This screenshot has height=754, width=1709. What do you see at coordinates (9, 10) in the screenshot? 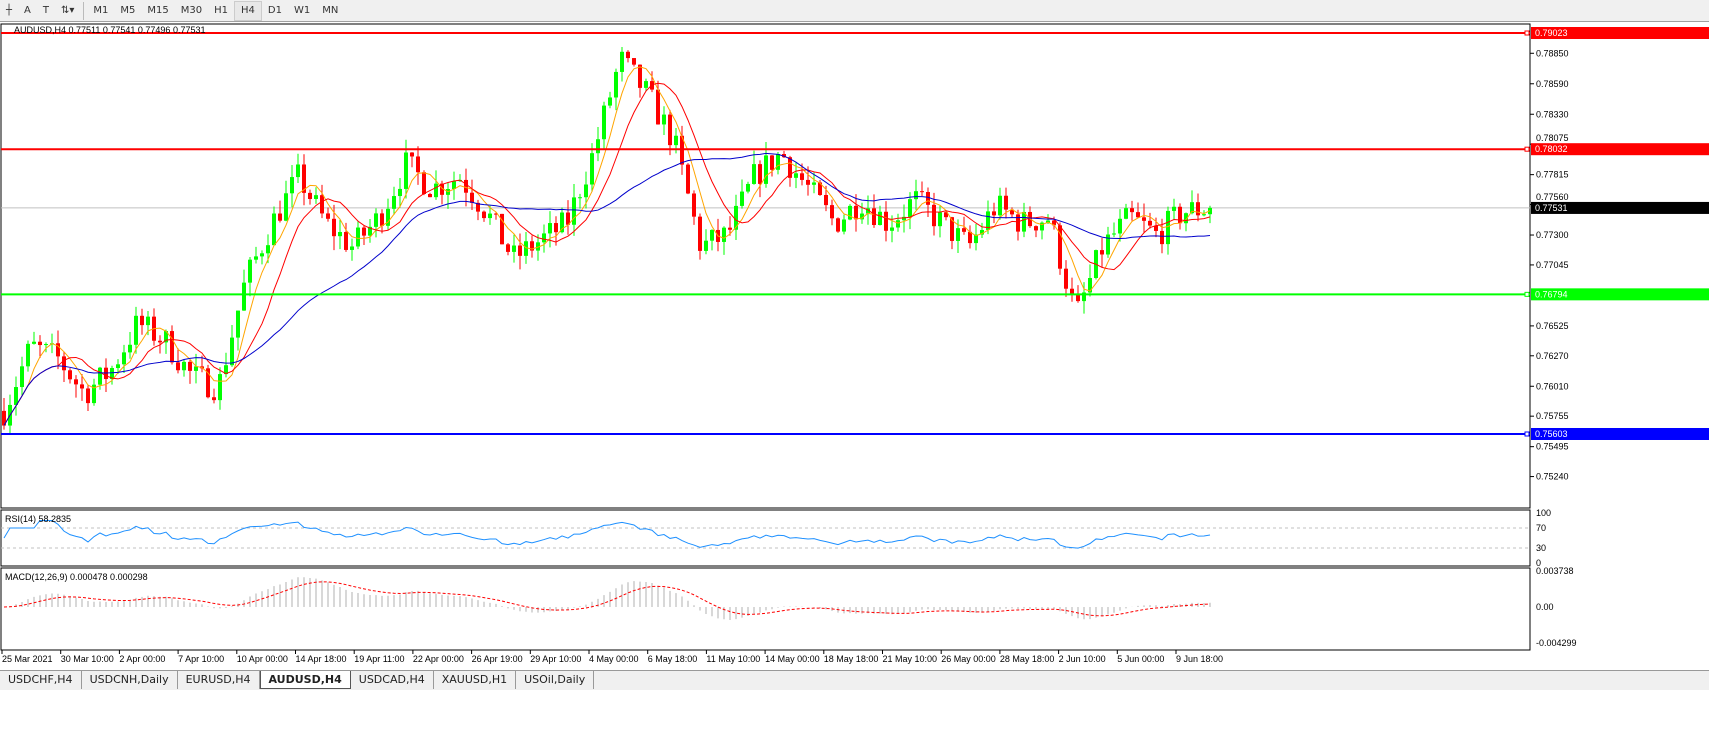
I see `crosshair-icon: ┼` at bounding box center [9, 10].